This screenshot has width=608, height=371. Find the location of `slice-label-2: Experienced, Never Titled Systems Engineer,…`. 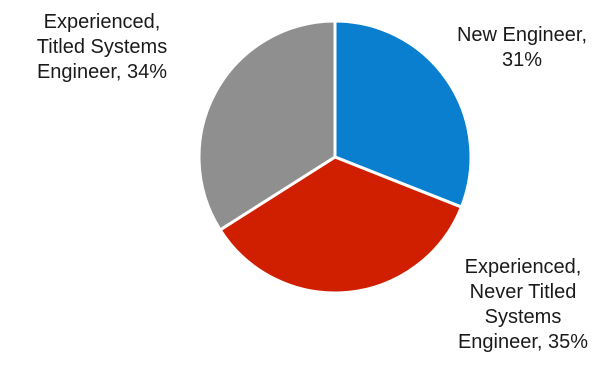

slice-label-2: Experienced, Never Titled Systems Engineer,… is located at coordinates (523, 304).